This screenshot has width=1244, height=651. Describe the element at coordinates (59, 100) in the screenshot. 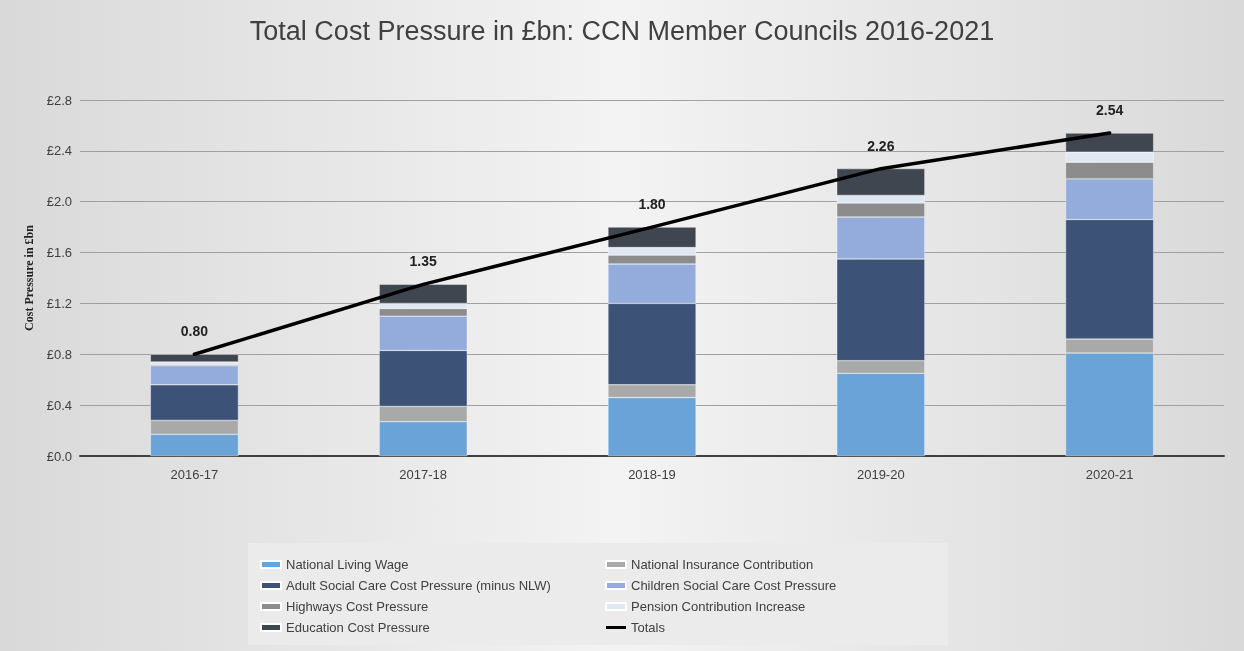

I see `y-tick-label: £2.8` at that location.